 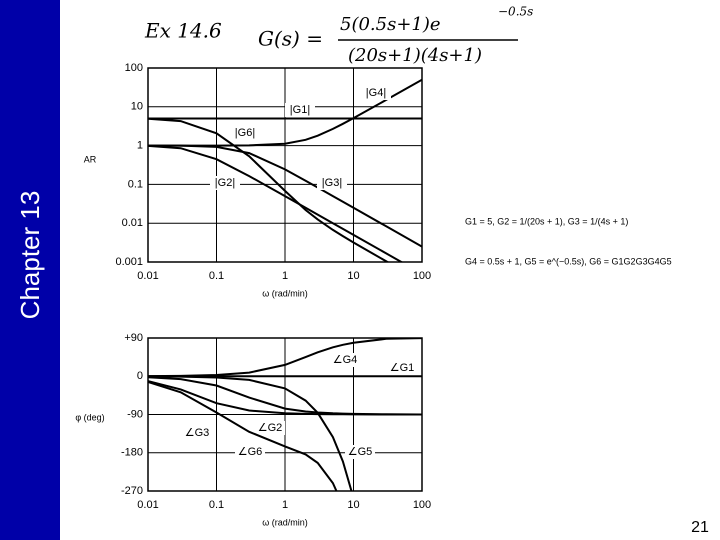 What do you see at coordinates (133, 338) in the screenshot?
I see `y-tick-label: +90` at bounding box center [133, 338].